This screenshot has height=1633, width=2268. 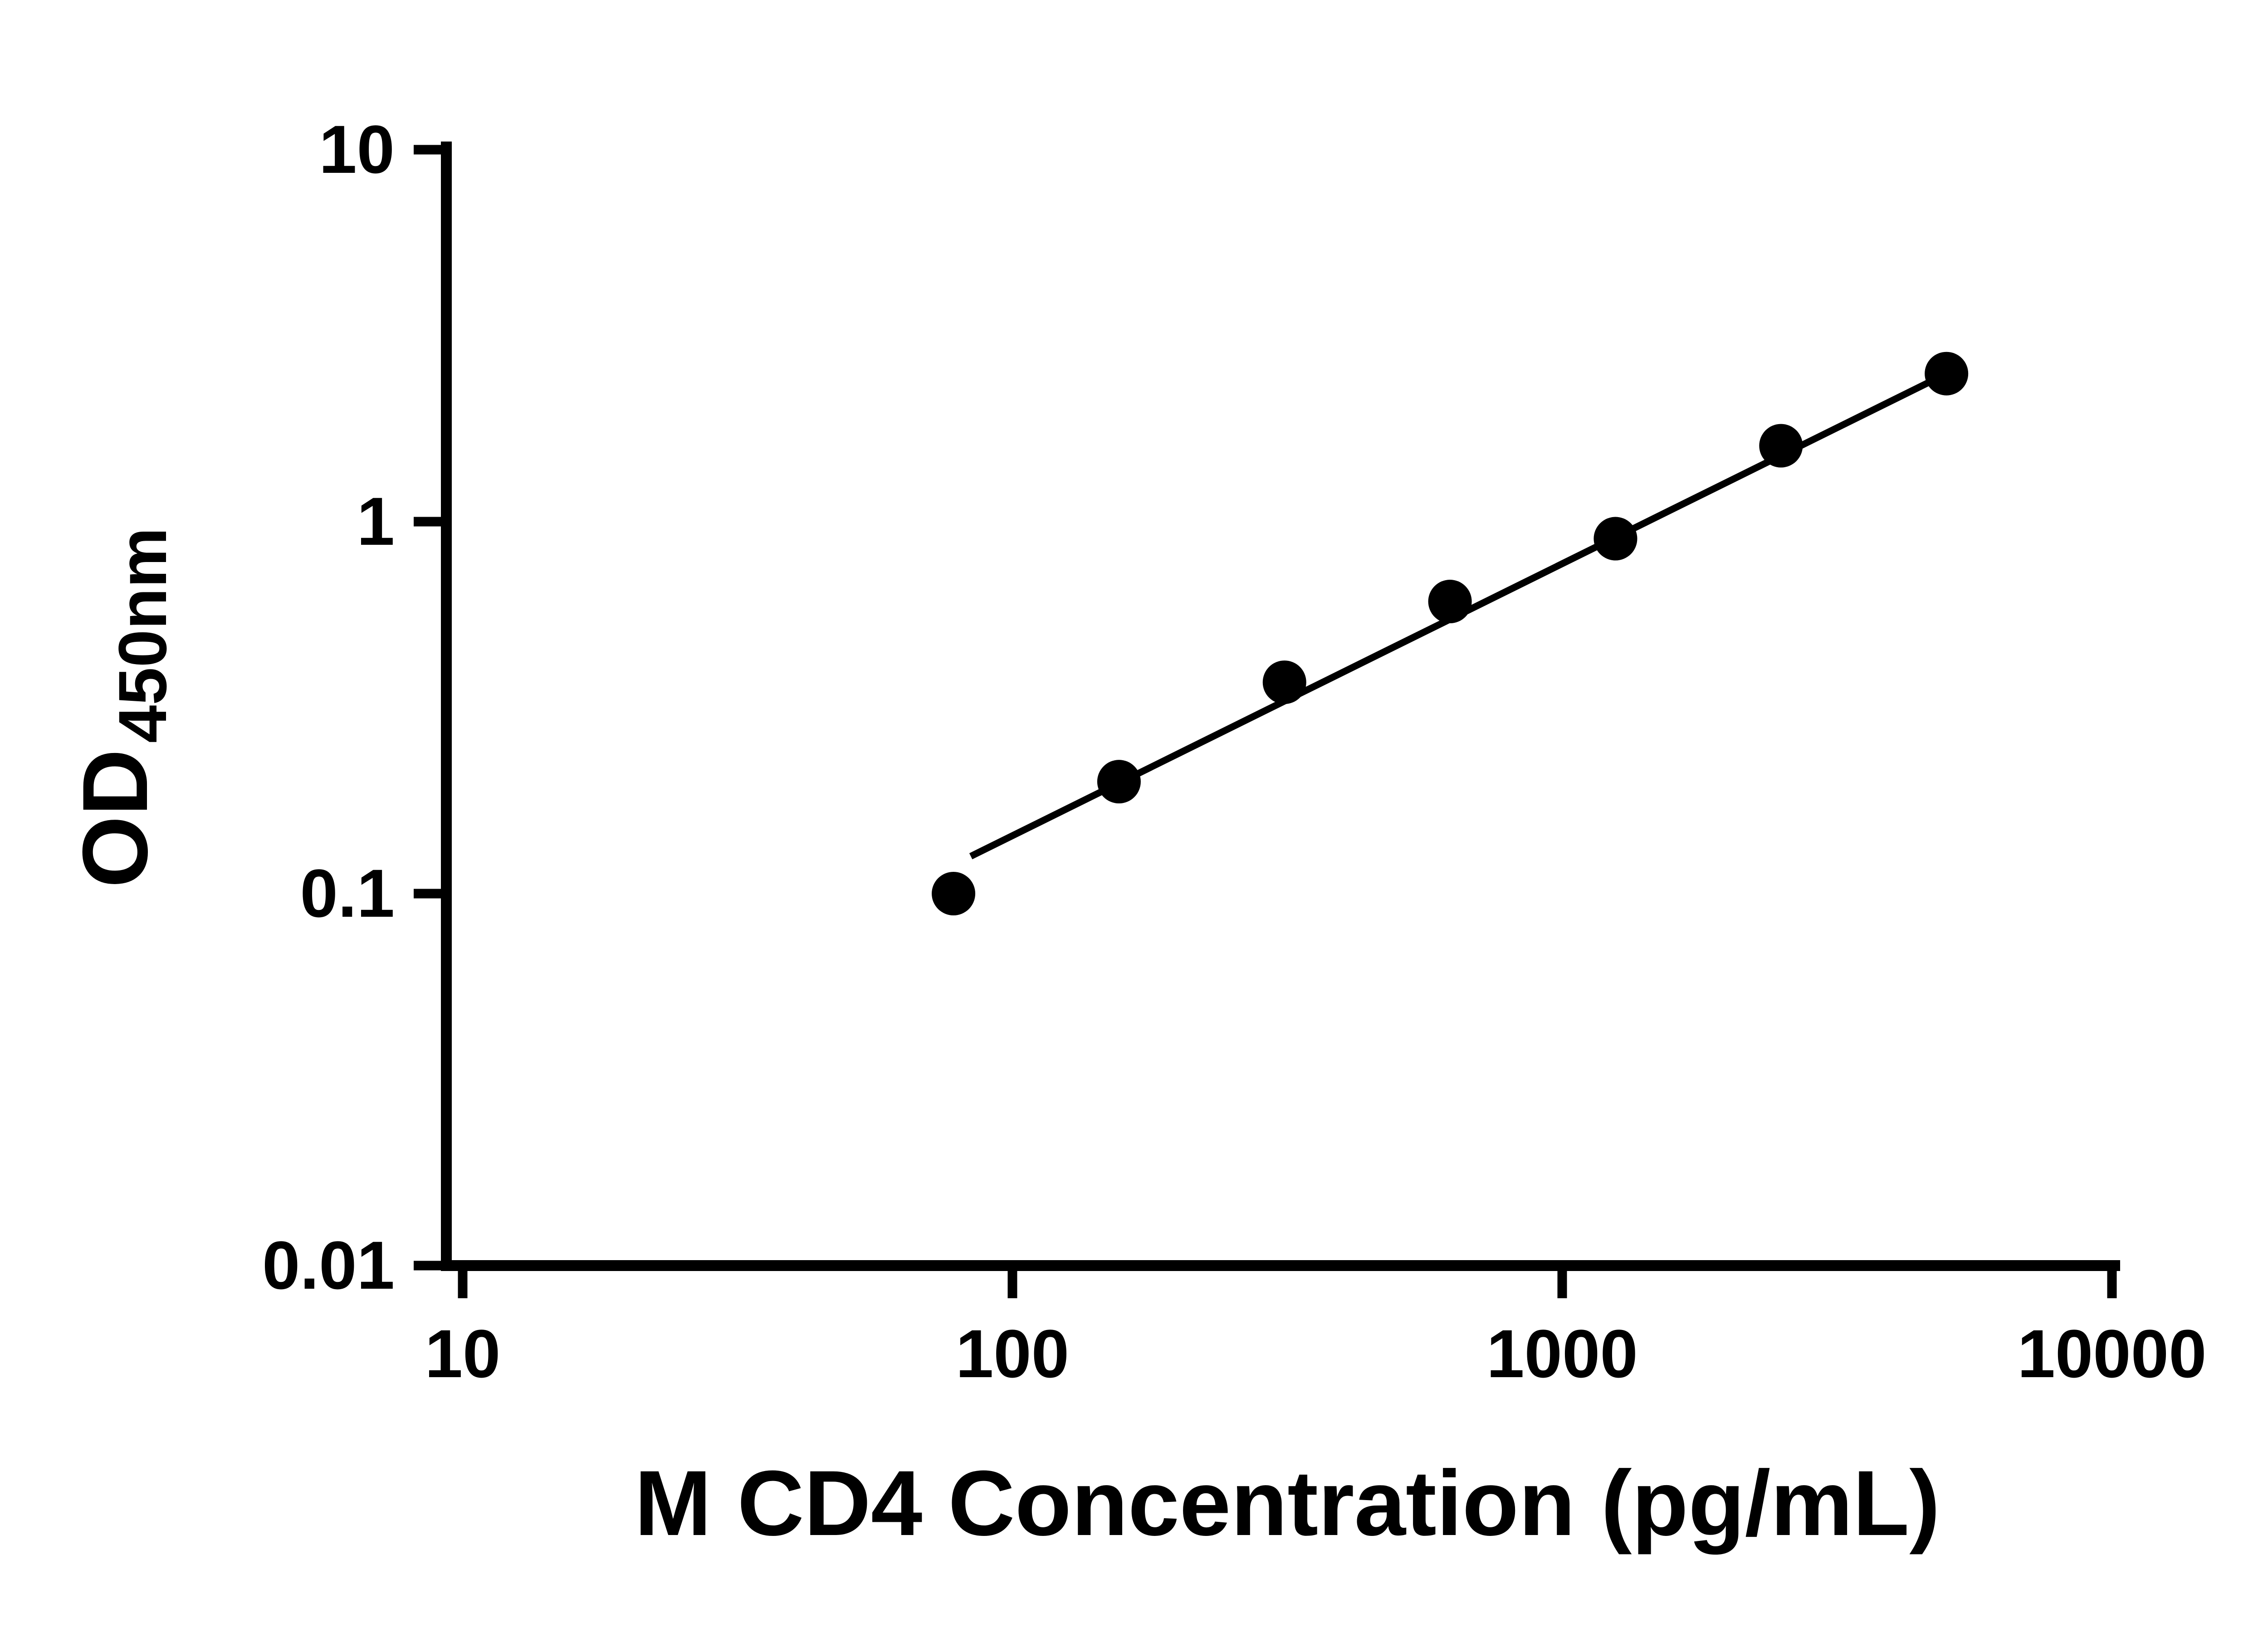 What do you see at coordinates (116, 818) in the screenshot?
I see `y-axis-title-main: OD` at bounding box center [116, 818].